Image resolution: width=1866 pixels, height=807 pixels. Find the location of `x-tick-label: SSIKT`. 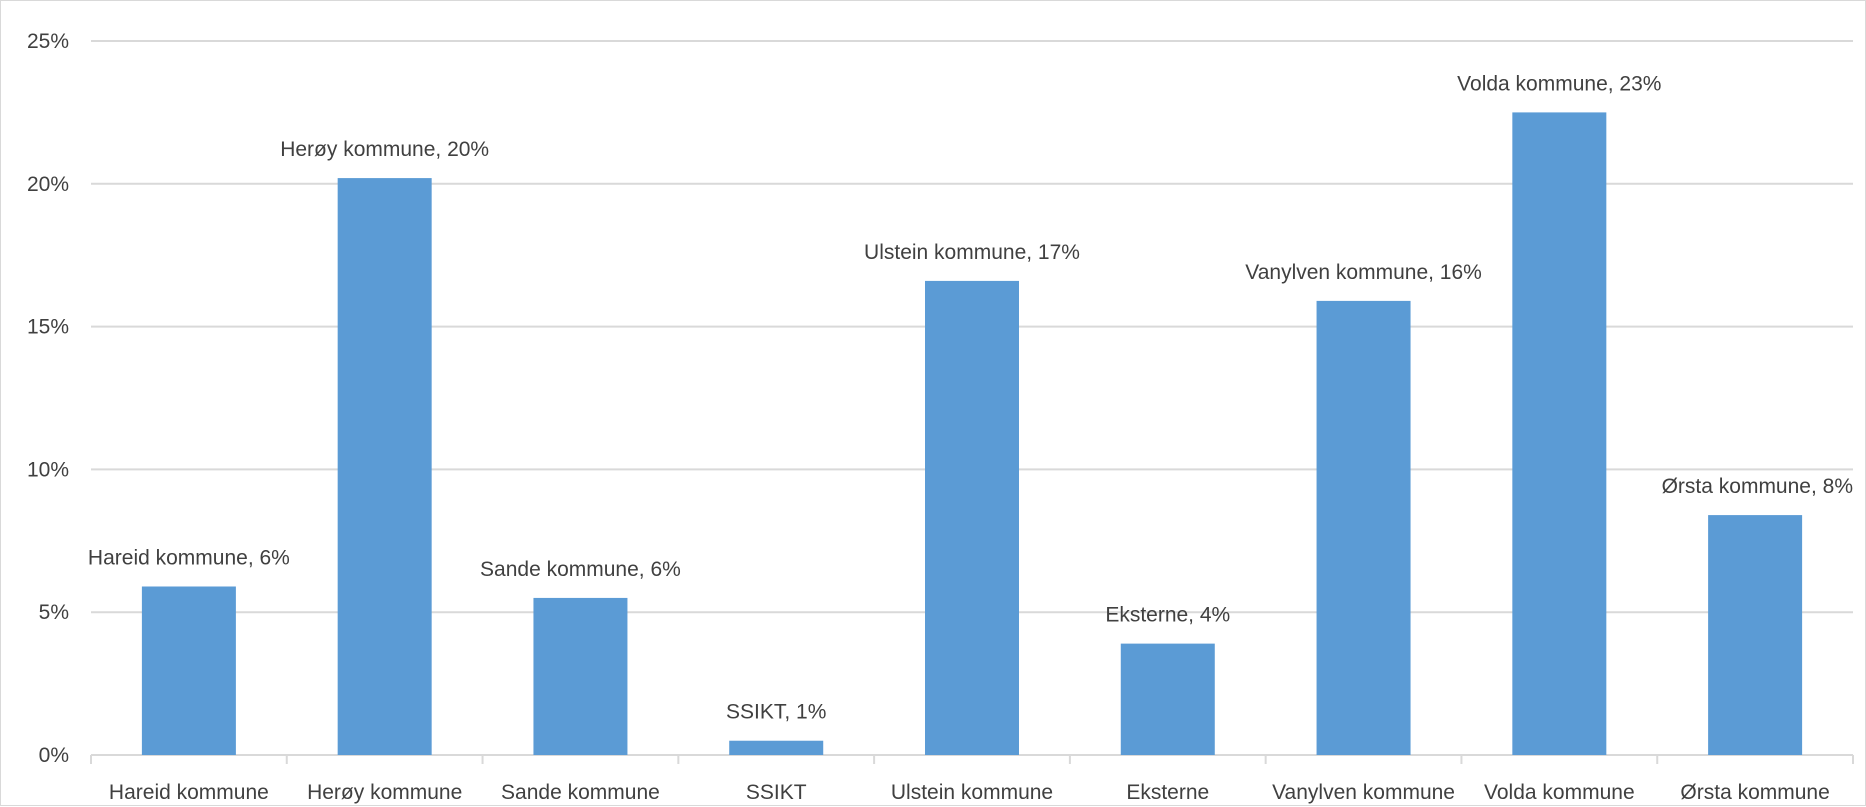

x-tick-label: SSIKT is located at coordinates (776, 792).